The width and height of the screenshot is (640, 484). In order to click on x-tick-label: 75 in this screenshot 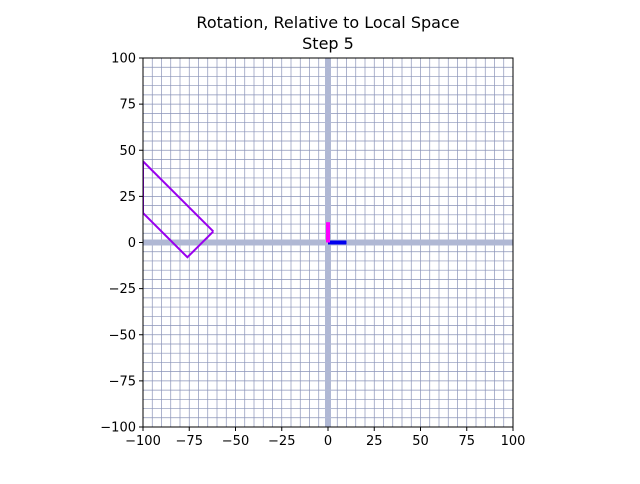, I will do `click(466, 441)`.